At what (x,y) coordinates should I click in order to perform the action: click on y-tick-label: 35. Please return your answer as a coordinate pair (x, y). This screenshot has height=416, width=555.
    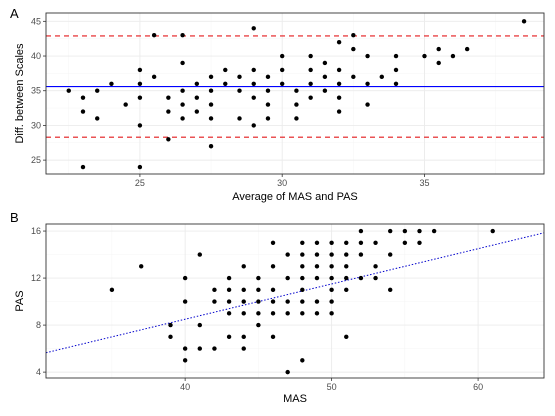
    Looking at the image, I should click on (36, 91).